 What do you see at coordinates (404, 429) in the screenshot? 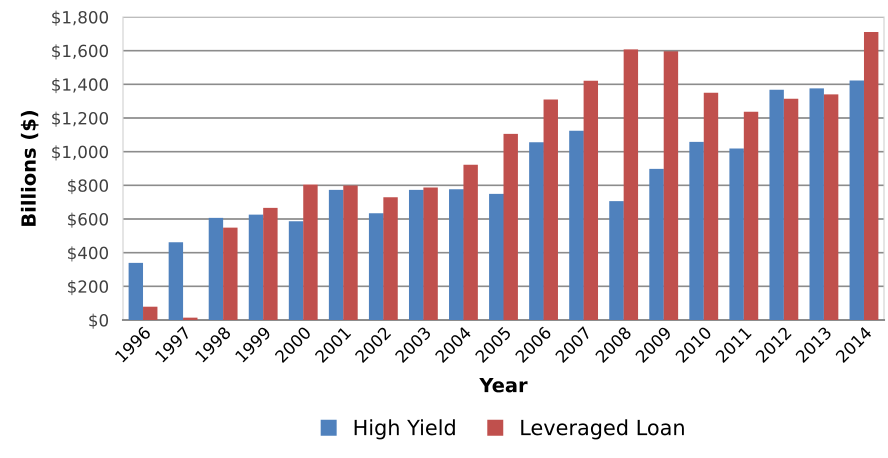
I see `legend-label: High Yield` at bounding box center [404, 429].